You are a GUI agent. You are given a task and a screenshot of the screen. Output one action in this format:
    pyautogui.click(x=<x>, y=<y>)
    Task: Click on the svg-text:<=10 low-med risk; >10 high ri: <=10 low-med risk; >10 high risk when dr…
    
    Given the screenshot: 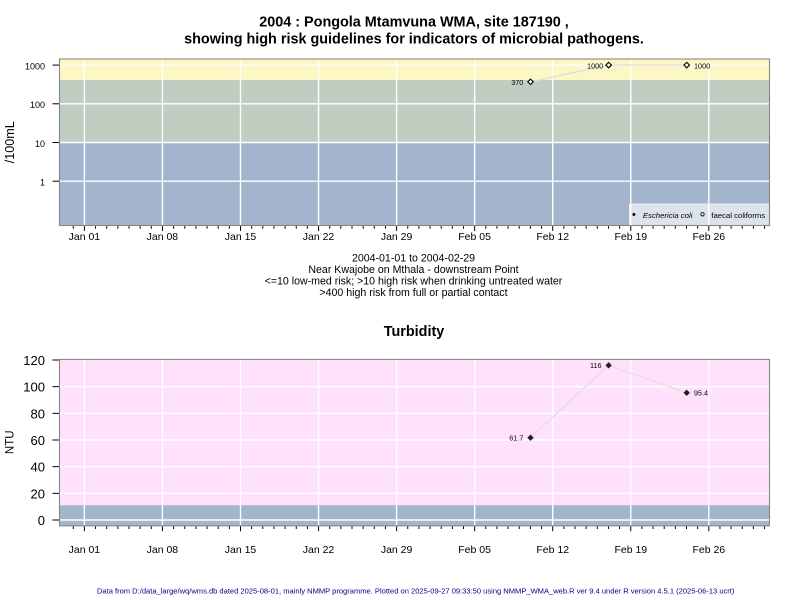 What is the action you would take?
    pyautogui.click(x=414, y=282)
    